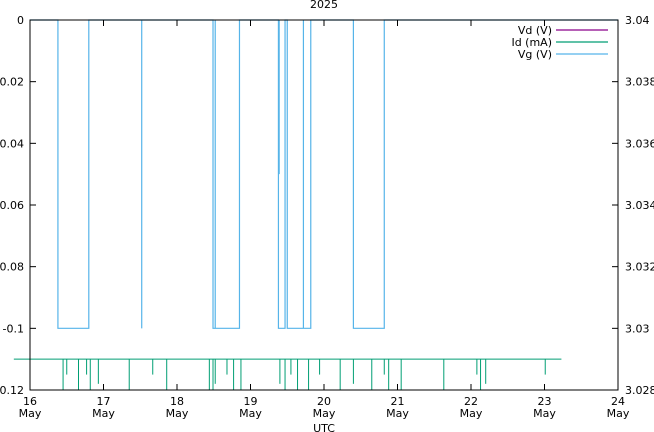  I want to click on x-tick-label: 24, so click(618, 401).